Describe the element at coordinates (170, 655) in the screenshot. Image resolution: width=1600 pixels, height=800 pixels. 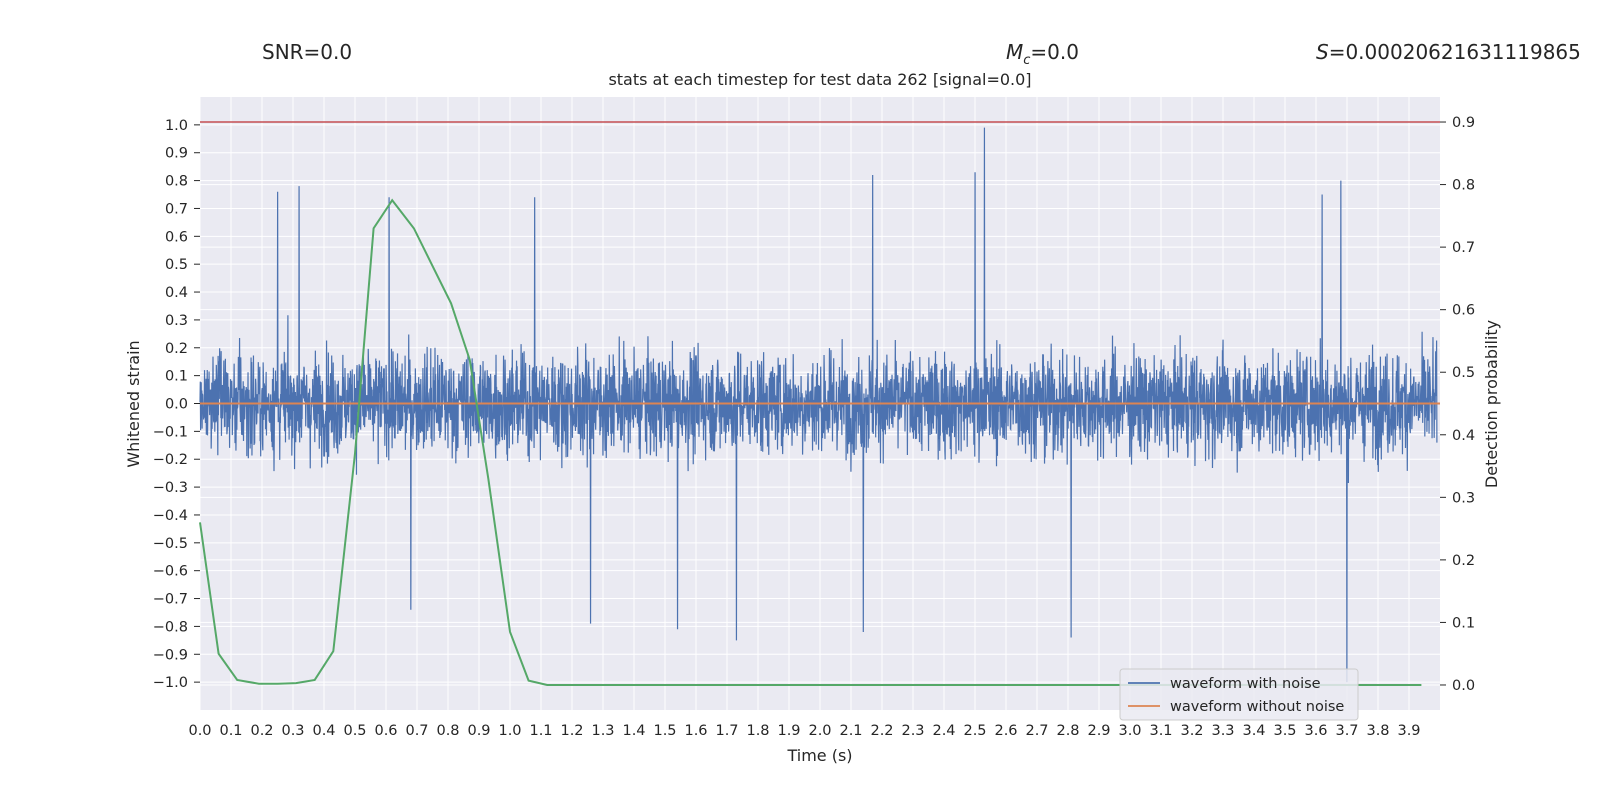
I see `y-tick-label-left: −0.9` at that location.